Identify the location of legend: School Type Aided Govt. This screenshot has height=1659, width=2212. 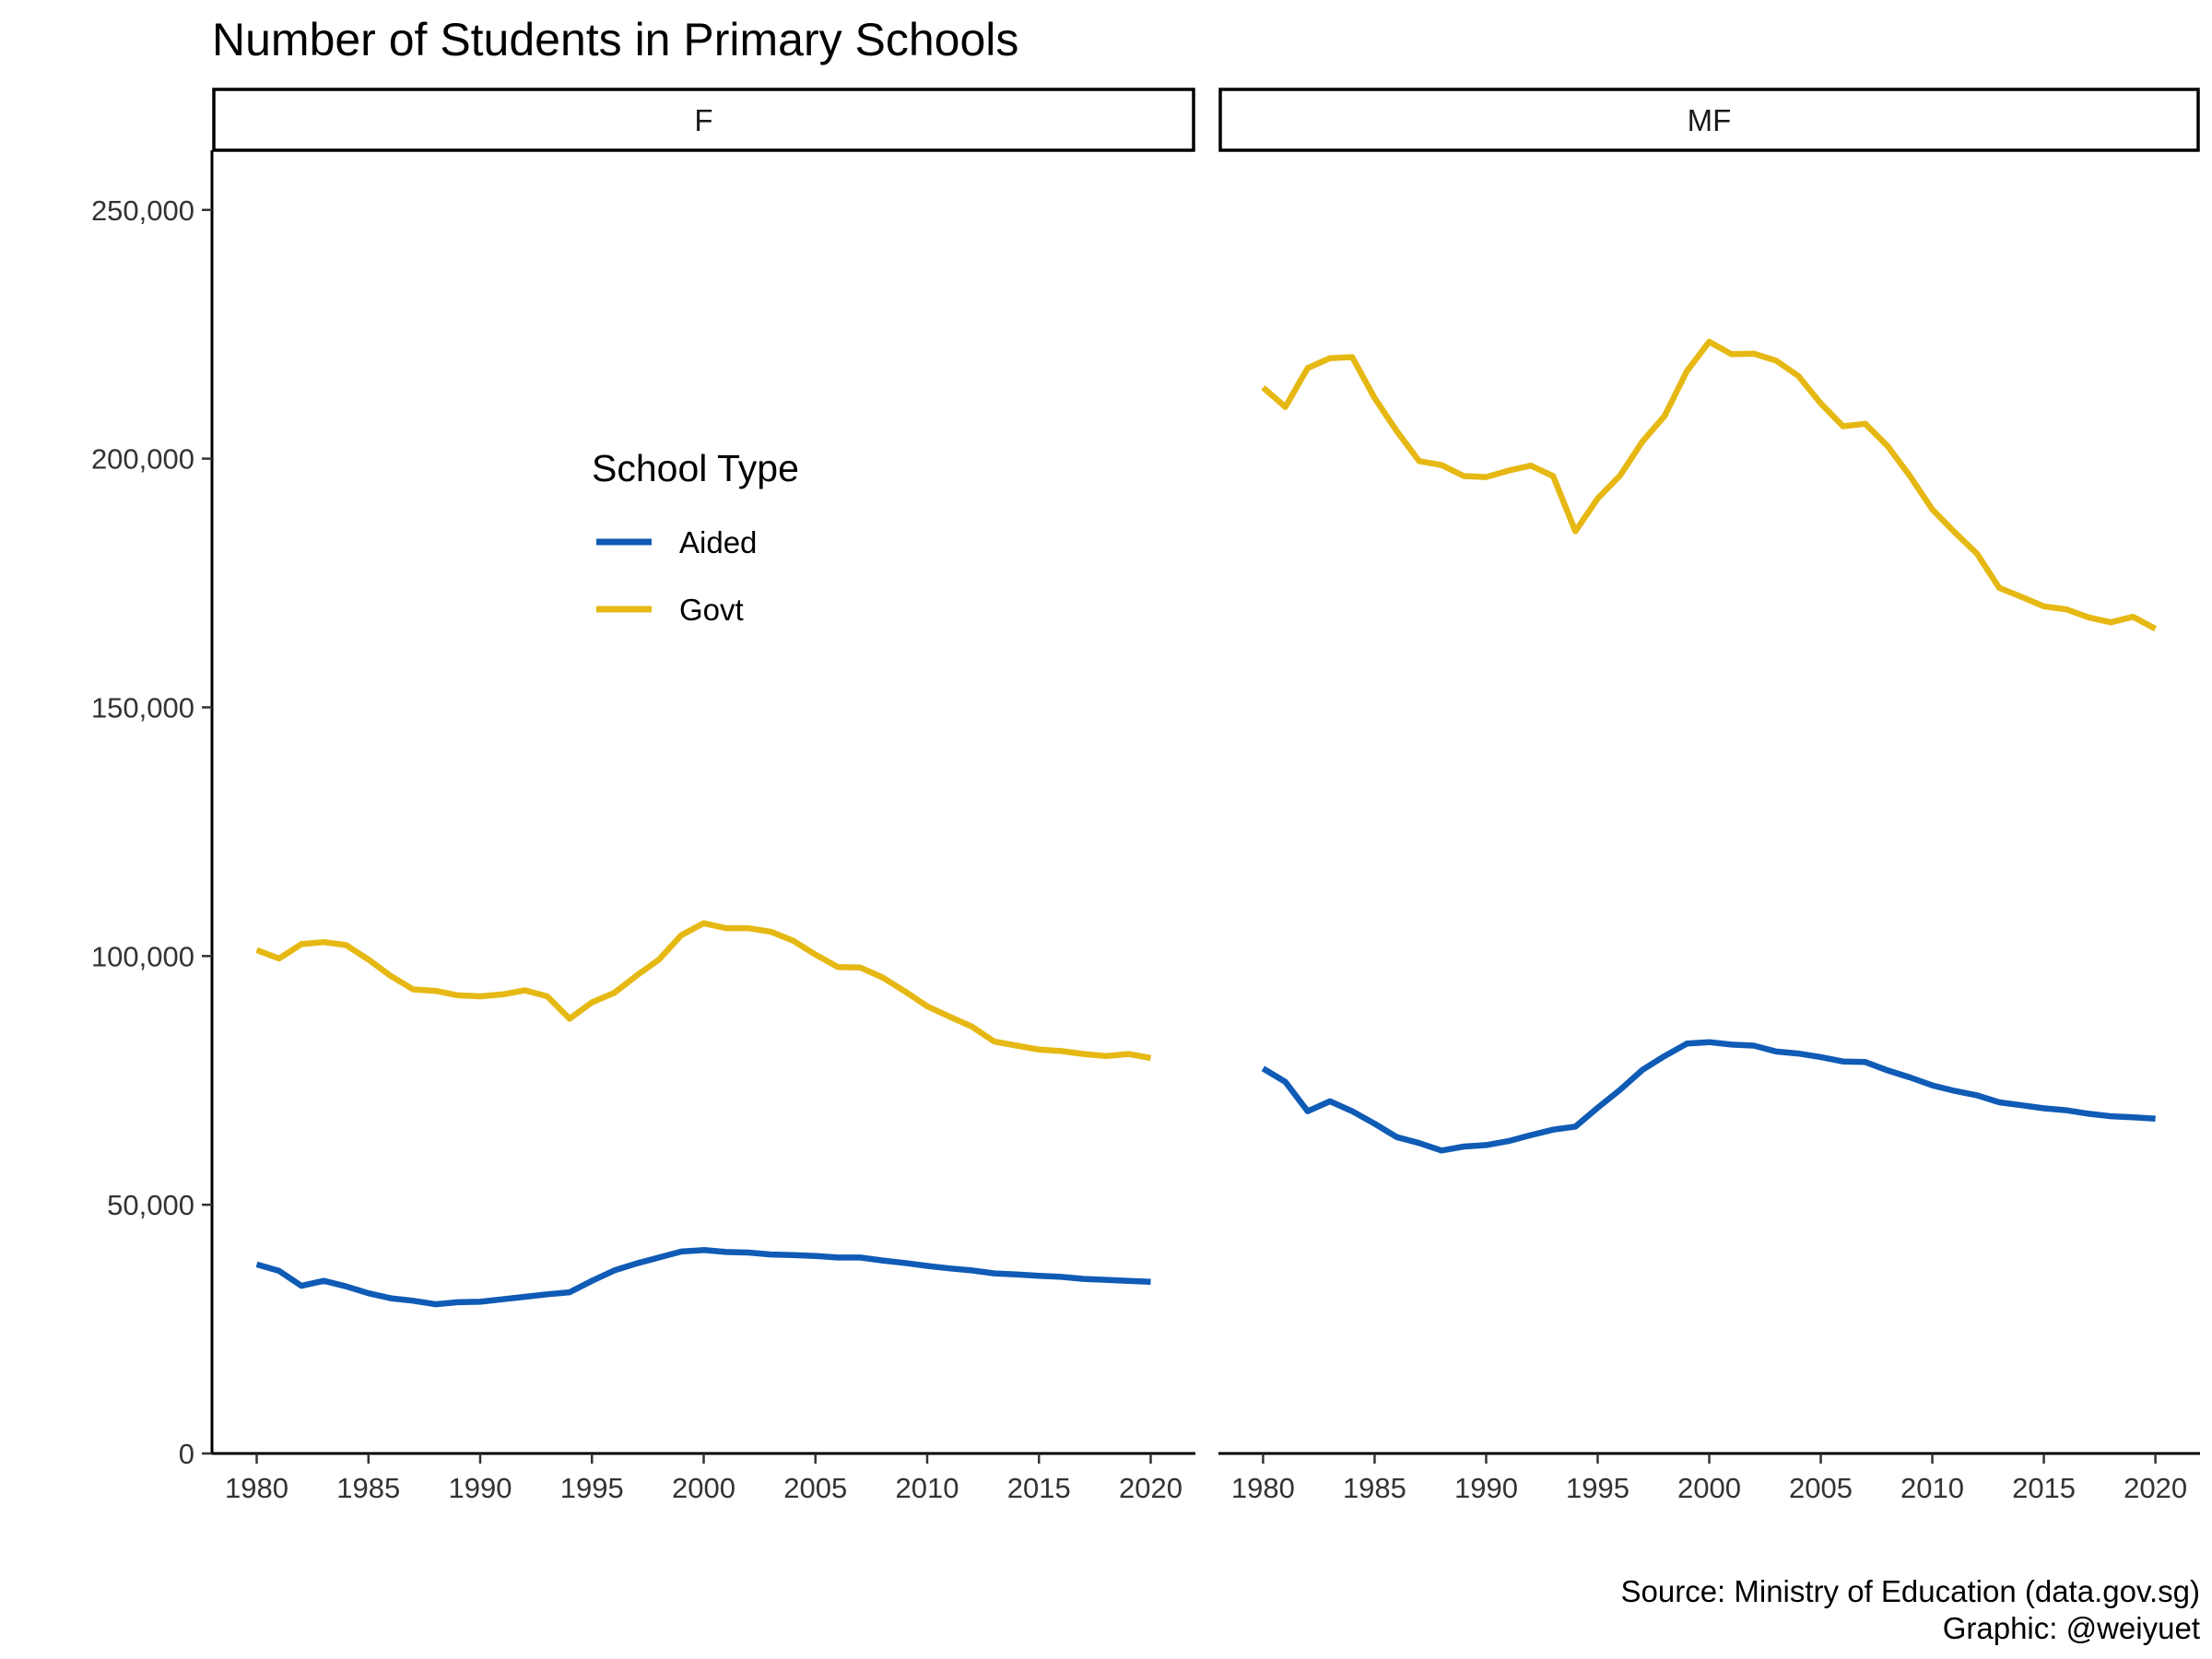
(695, 537).